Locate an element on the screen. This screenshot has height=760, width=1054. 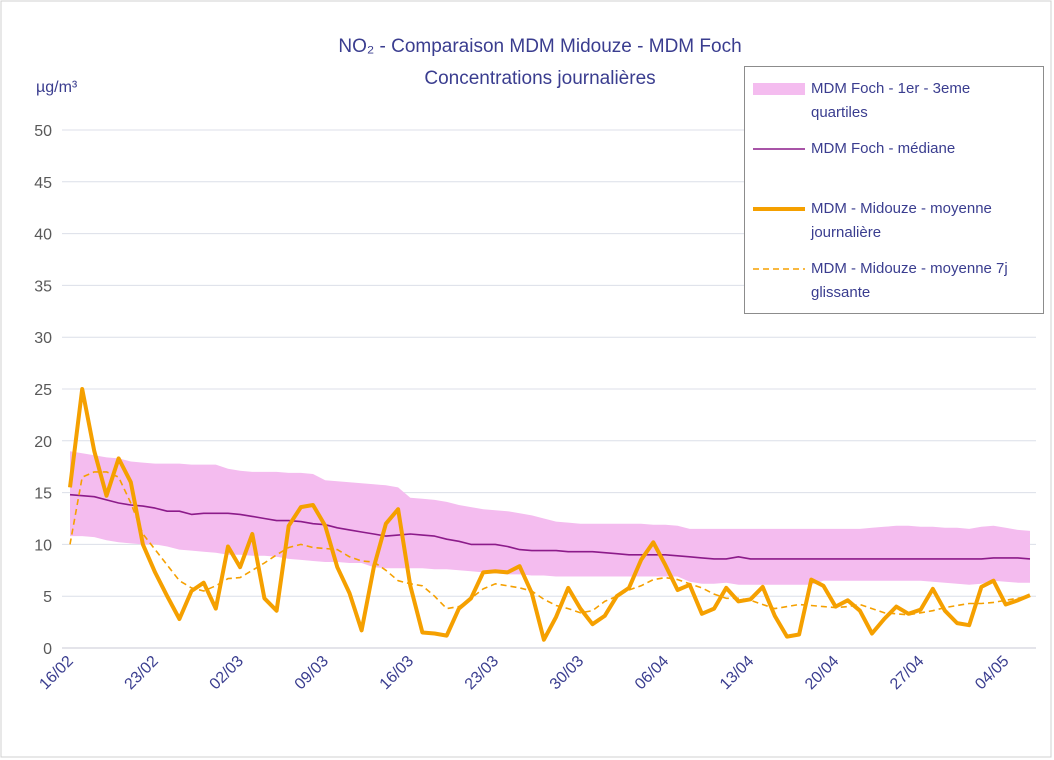
y-axis-label: µg/m³ is located at coordinates (57, 87).